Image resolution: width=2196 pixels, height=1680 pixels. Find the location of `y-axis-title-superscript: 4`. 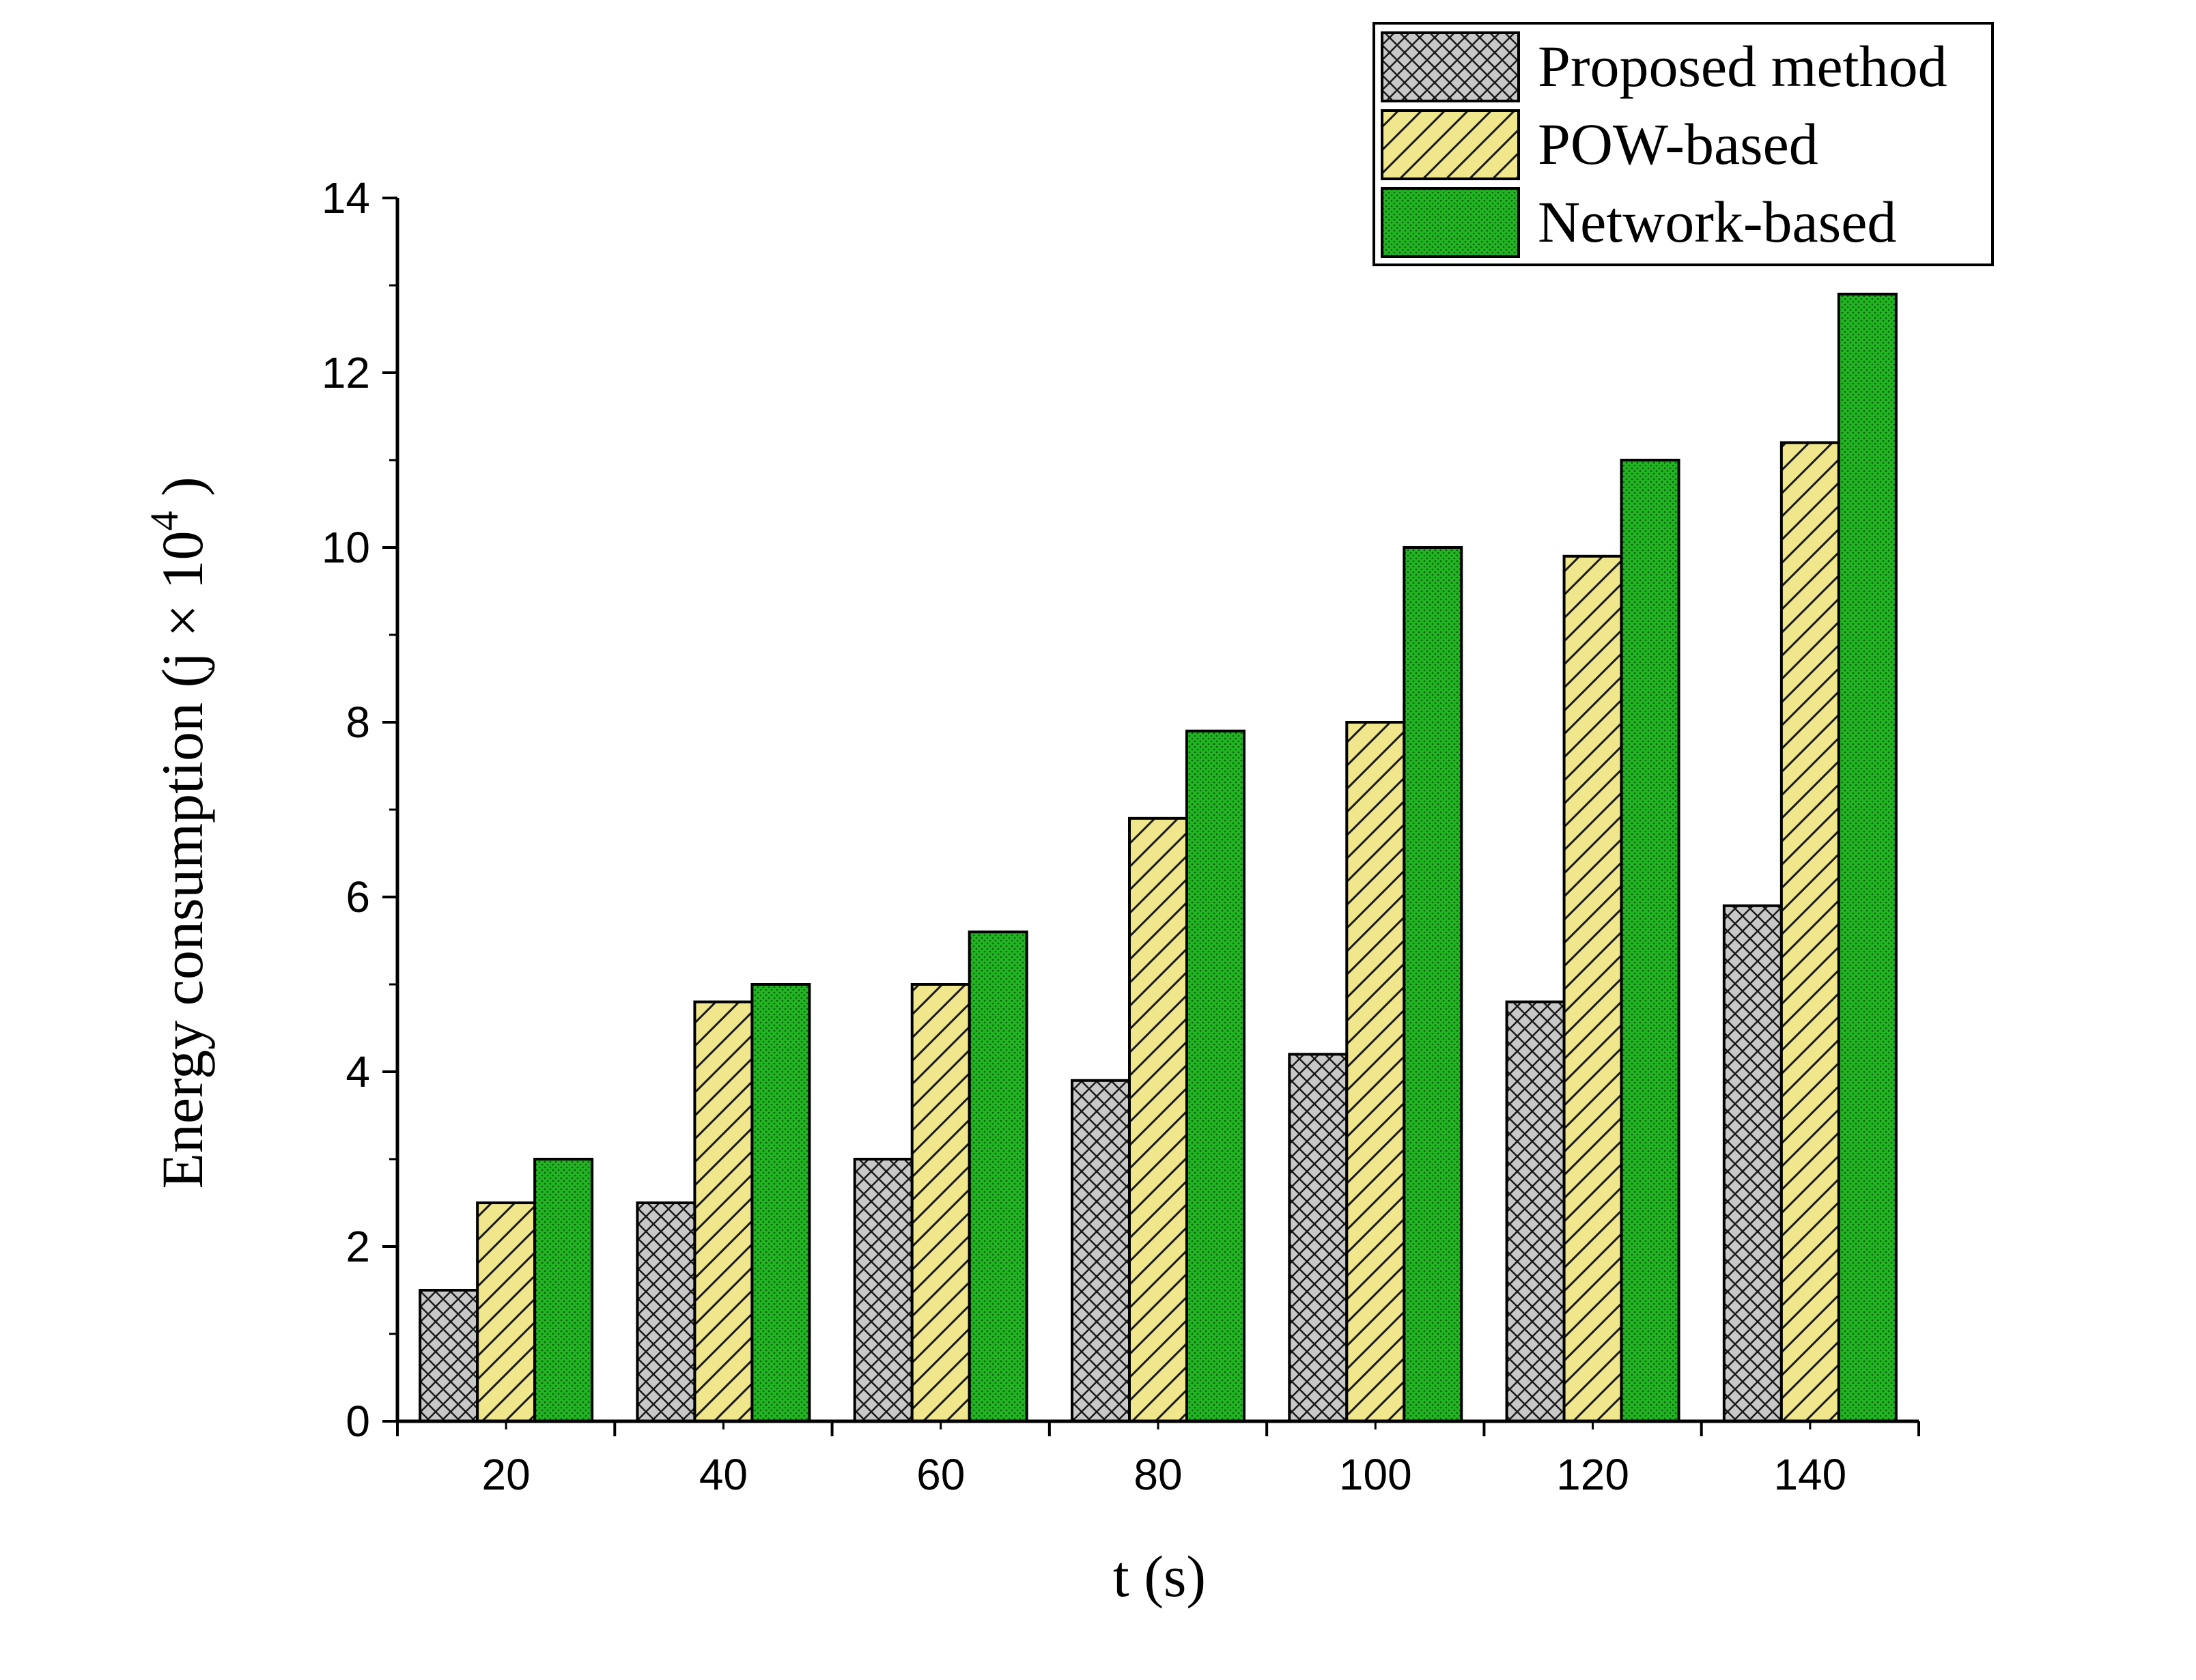

y-axis-title-superscript: 4 is located at coordinates (164, 521).